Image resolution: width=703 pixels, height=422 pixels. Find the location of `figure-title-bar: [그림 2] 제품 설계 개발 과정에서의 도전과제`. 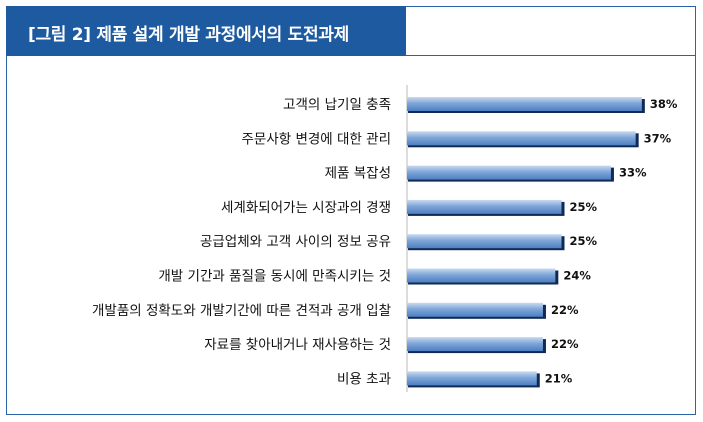

figure-title-bar: [그림 2] 제품 설계 개발 과정에서의 도전과제 is located at coordinates (206, 31).